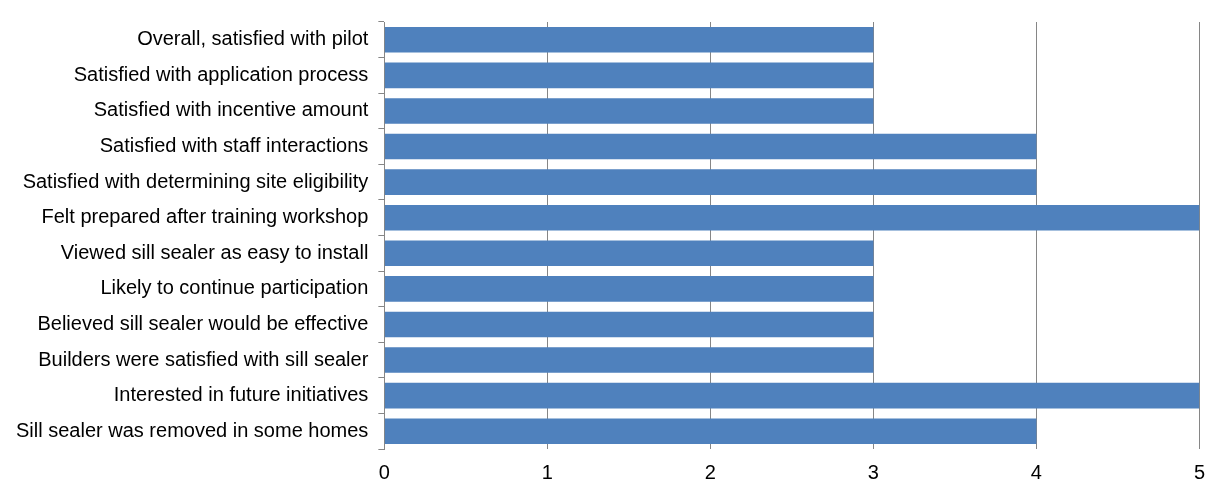  I want to click on y-tick-label: Satisfied with incentive amount, so click(231, 109).